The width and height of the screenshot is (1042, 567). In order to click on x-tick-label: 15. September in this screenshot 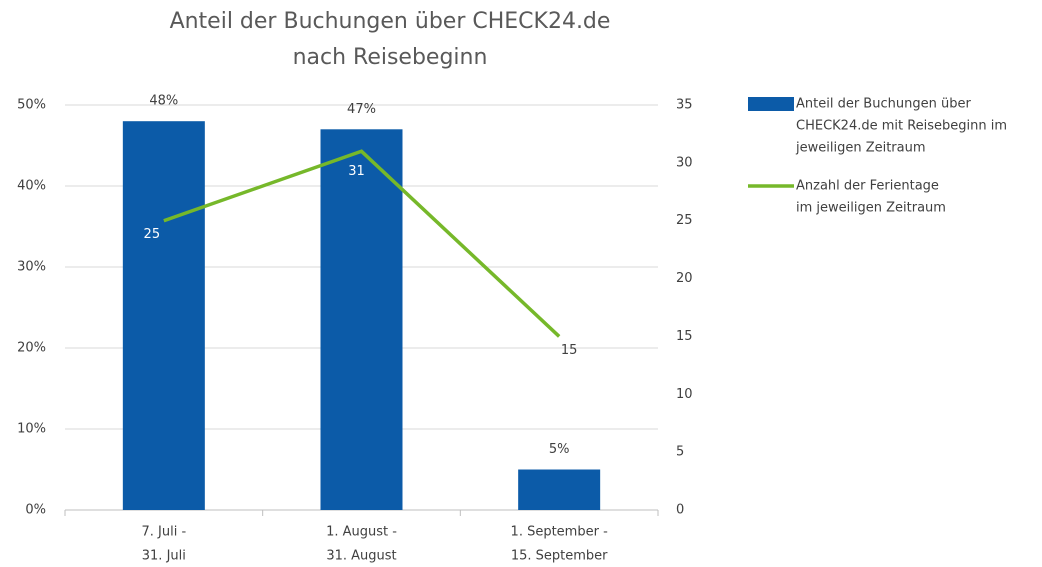, I will do `click(559, 556)`.